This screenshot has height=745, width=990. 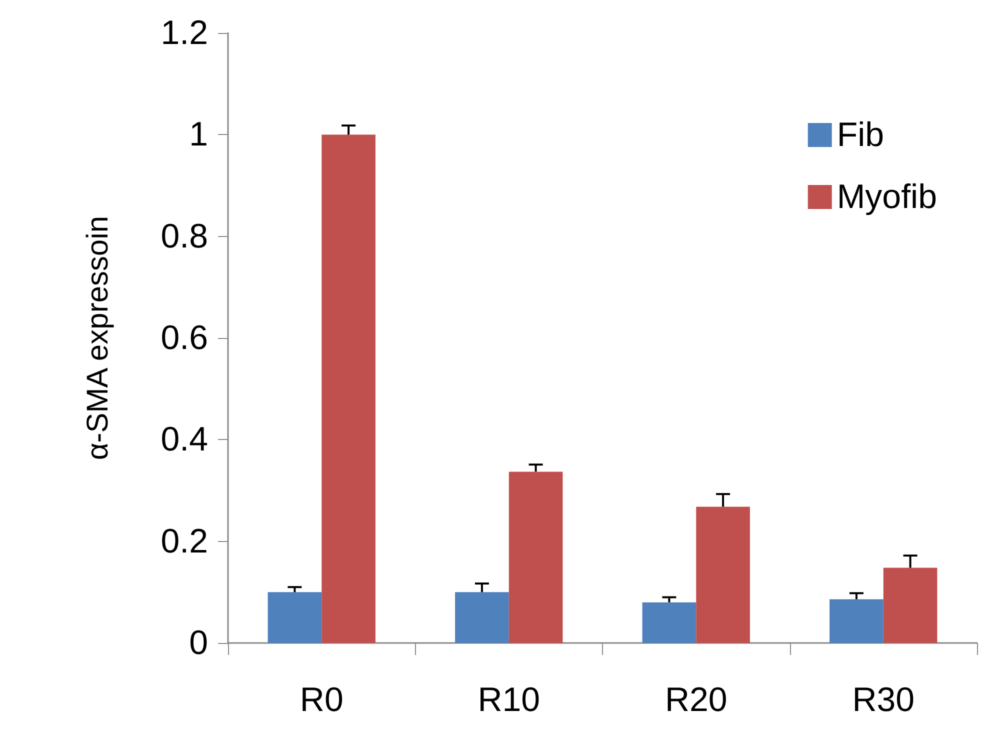 What do you see at coordinates (886, 197) in the screenshot?
I see `legend-label: Myofib` at bounding box center [886, 197].